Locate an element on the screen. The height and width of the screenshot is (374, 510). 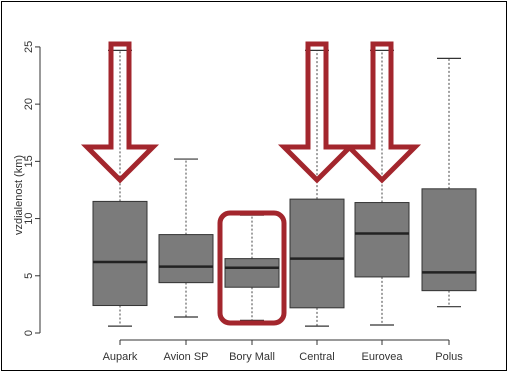
box-bory-mall is located at coordinates (252, 268).